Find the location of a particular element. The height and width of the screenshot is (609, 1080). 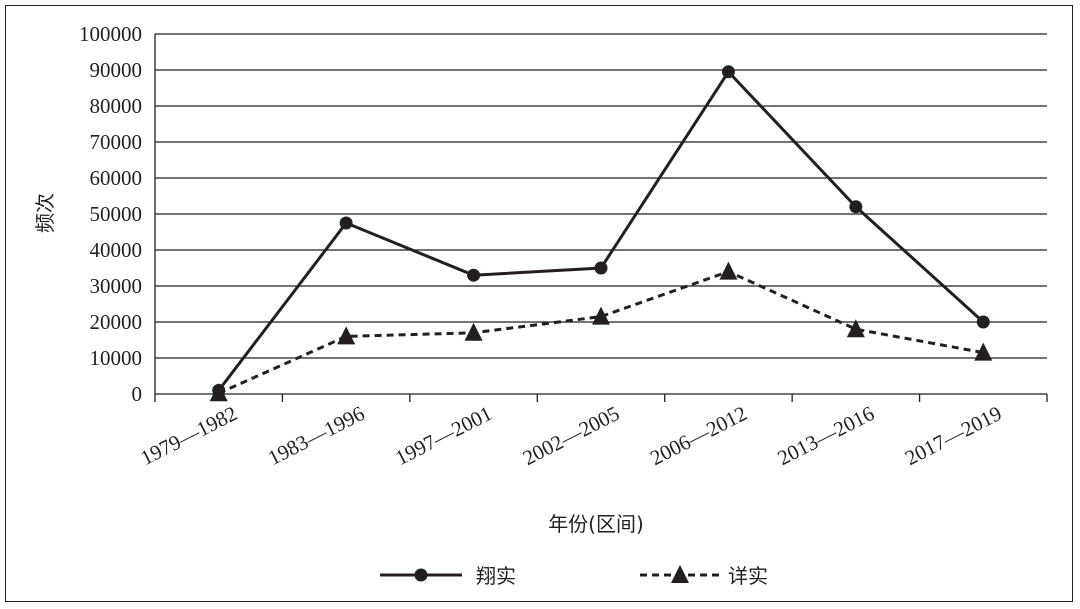

legend: 翔实 详实 is located at coordinates (574, 576).